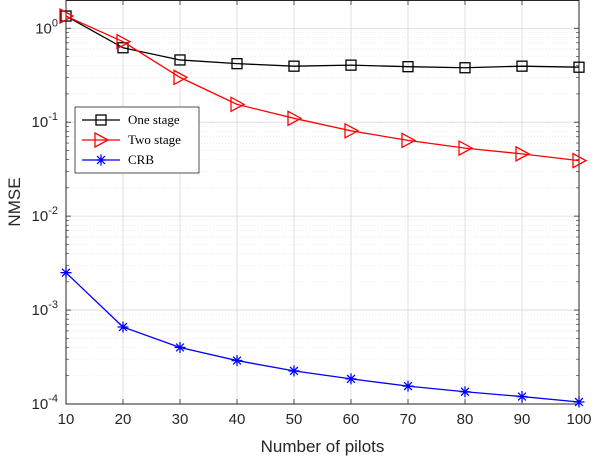 The width and height of the screenshot is (594, 460). I want to click on series-one-stage, so click(322, 42).